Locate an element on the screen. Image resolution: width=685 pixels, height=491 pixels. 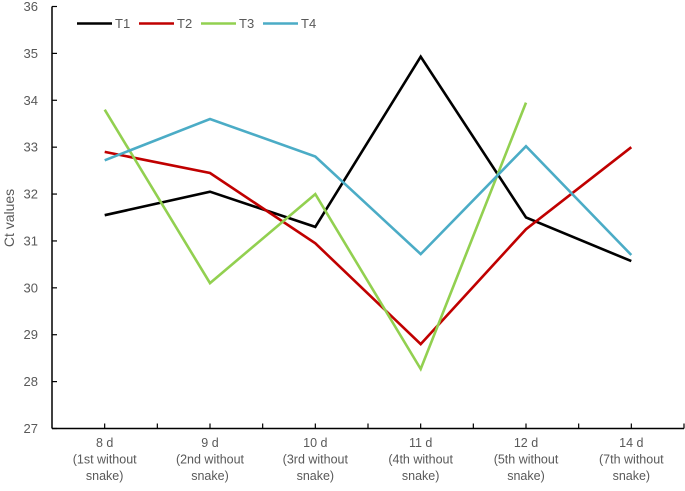
x-category-label: 11 d (4th without snake) is located at coordinates (420, 459).